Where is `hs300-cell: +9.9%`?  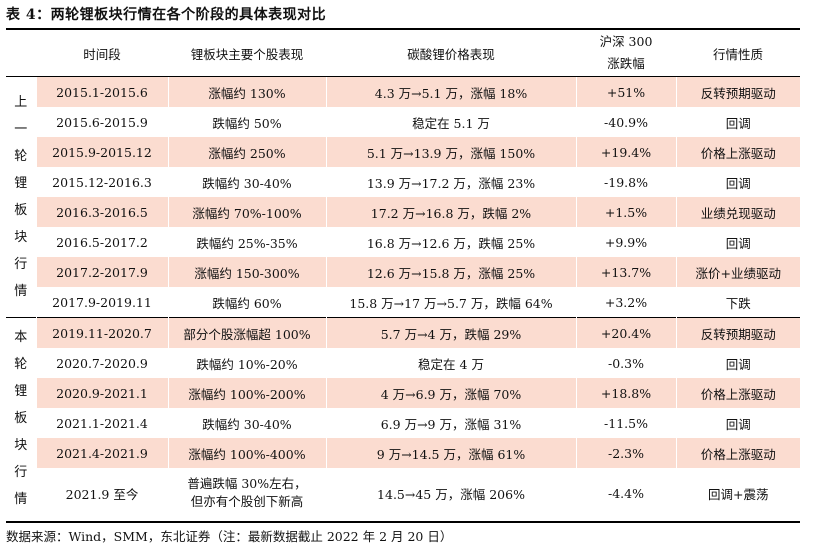 hs300-cell: +9.9% is located at coordinates (625, 242).